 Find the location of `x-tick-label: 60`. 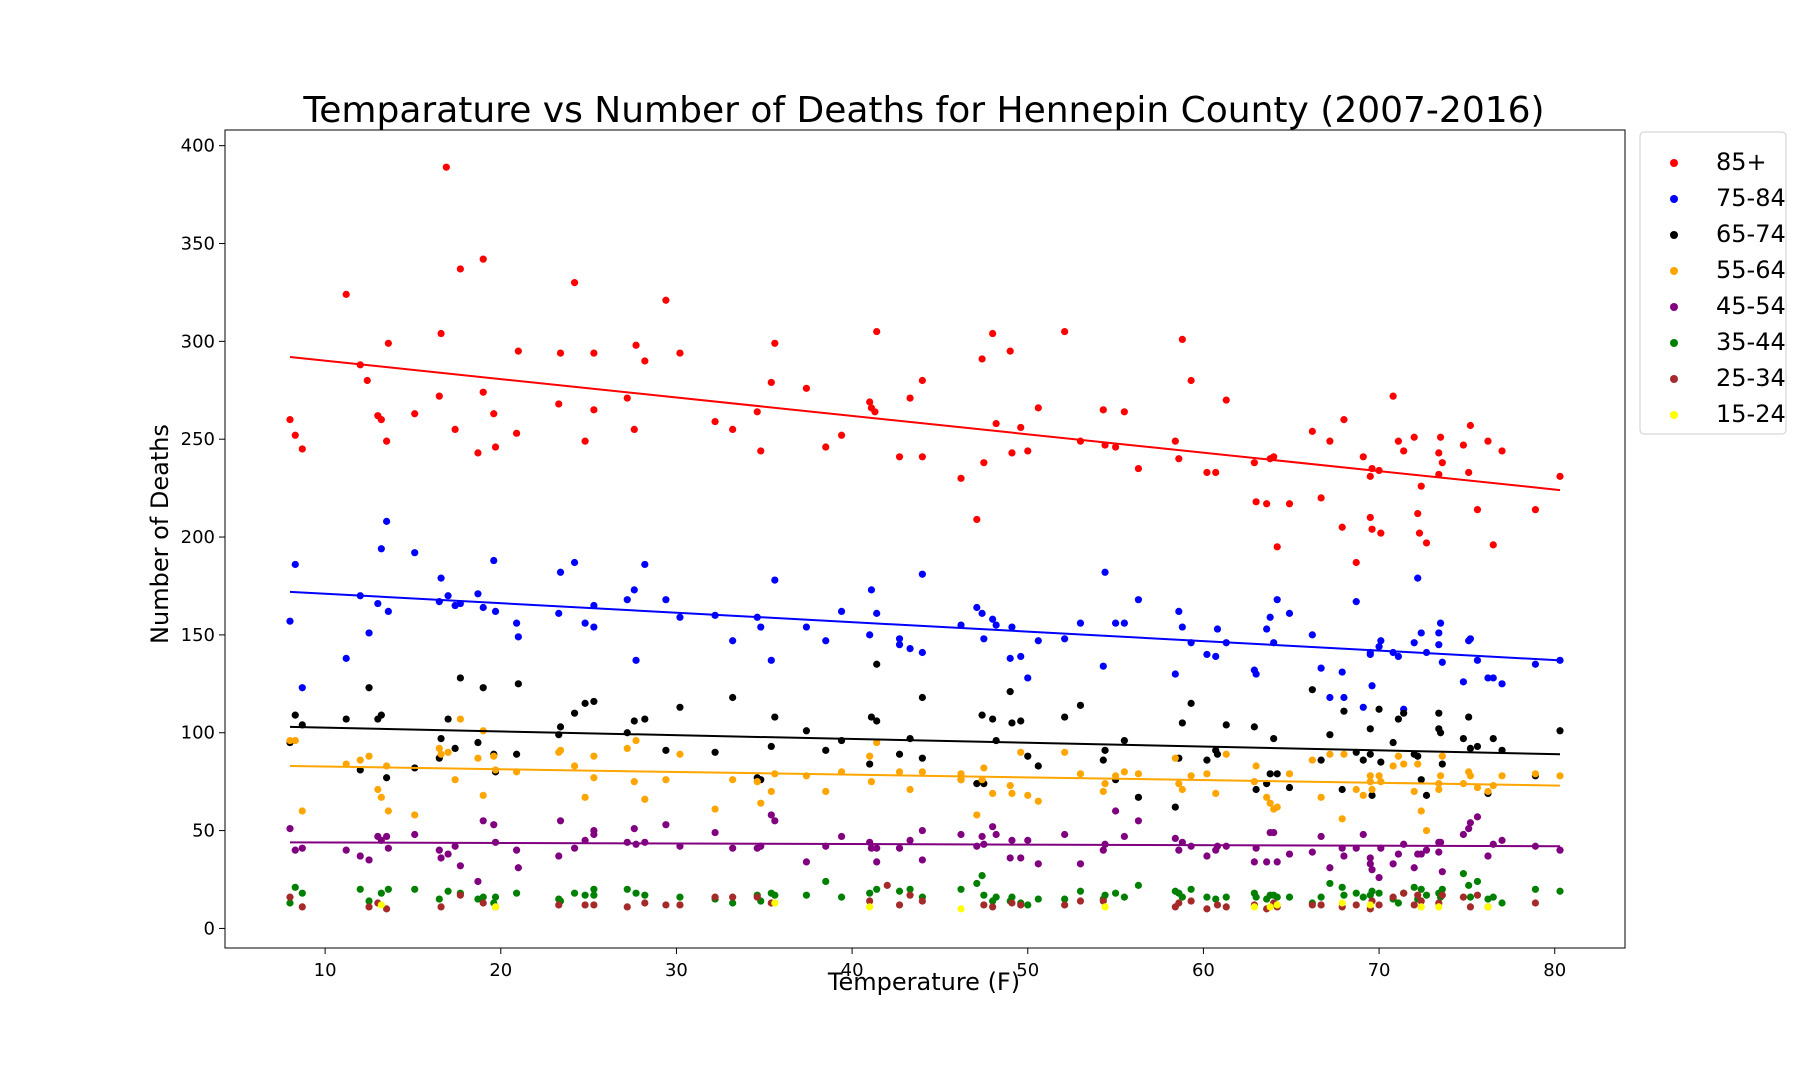

x-tick-label: 60 is located at coordinates (1203, 970).